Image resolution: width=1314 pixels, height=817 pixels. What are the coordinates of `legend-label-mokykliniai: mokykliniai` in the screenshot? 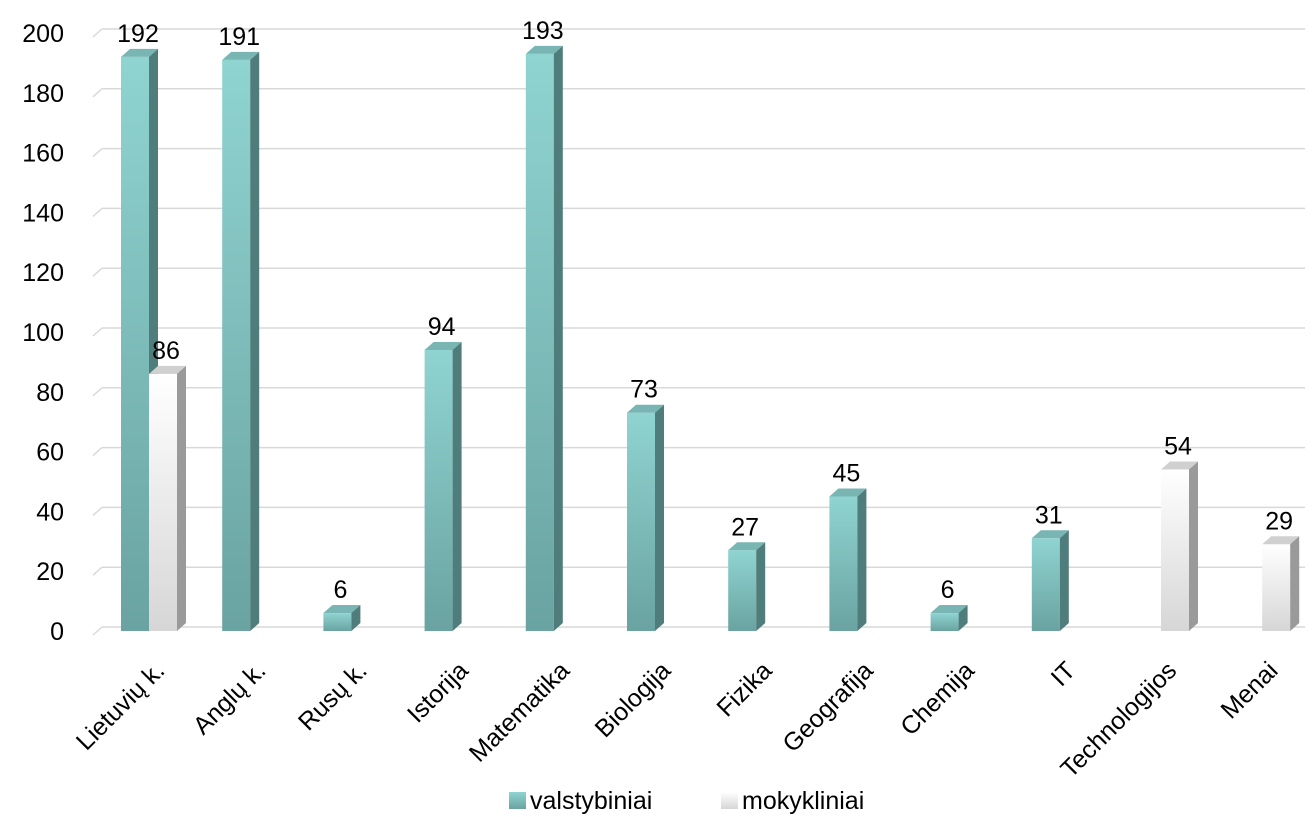 It's located at (803, 801).